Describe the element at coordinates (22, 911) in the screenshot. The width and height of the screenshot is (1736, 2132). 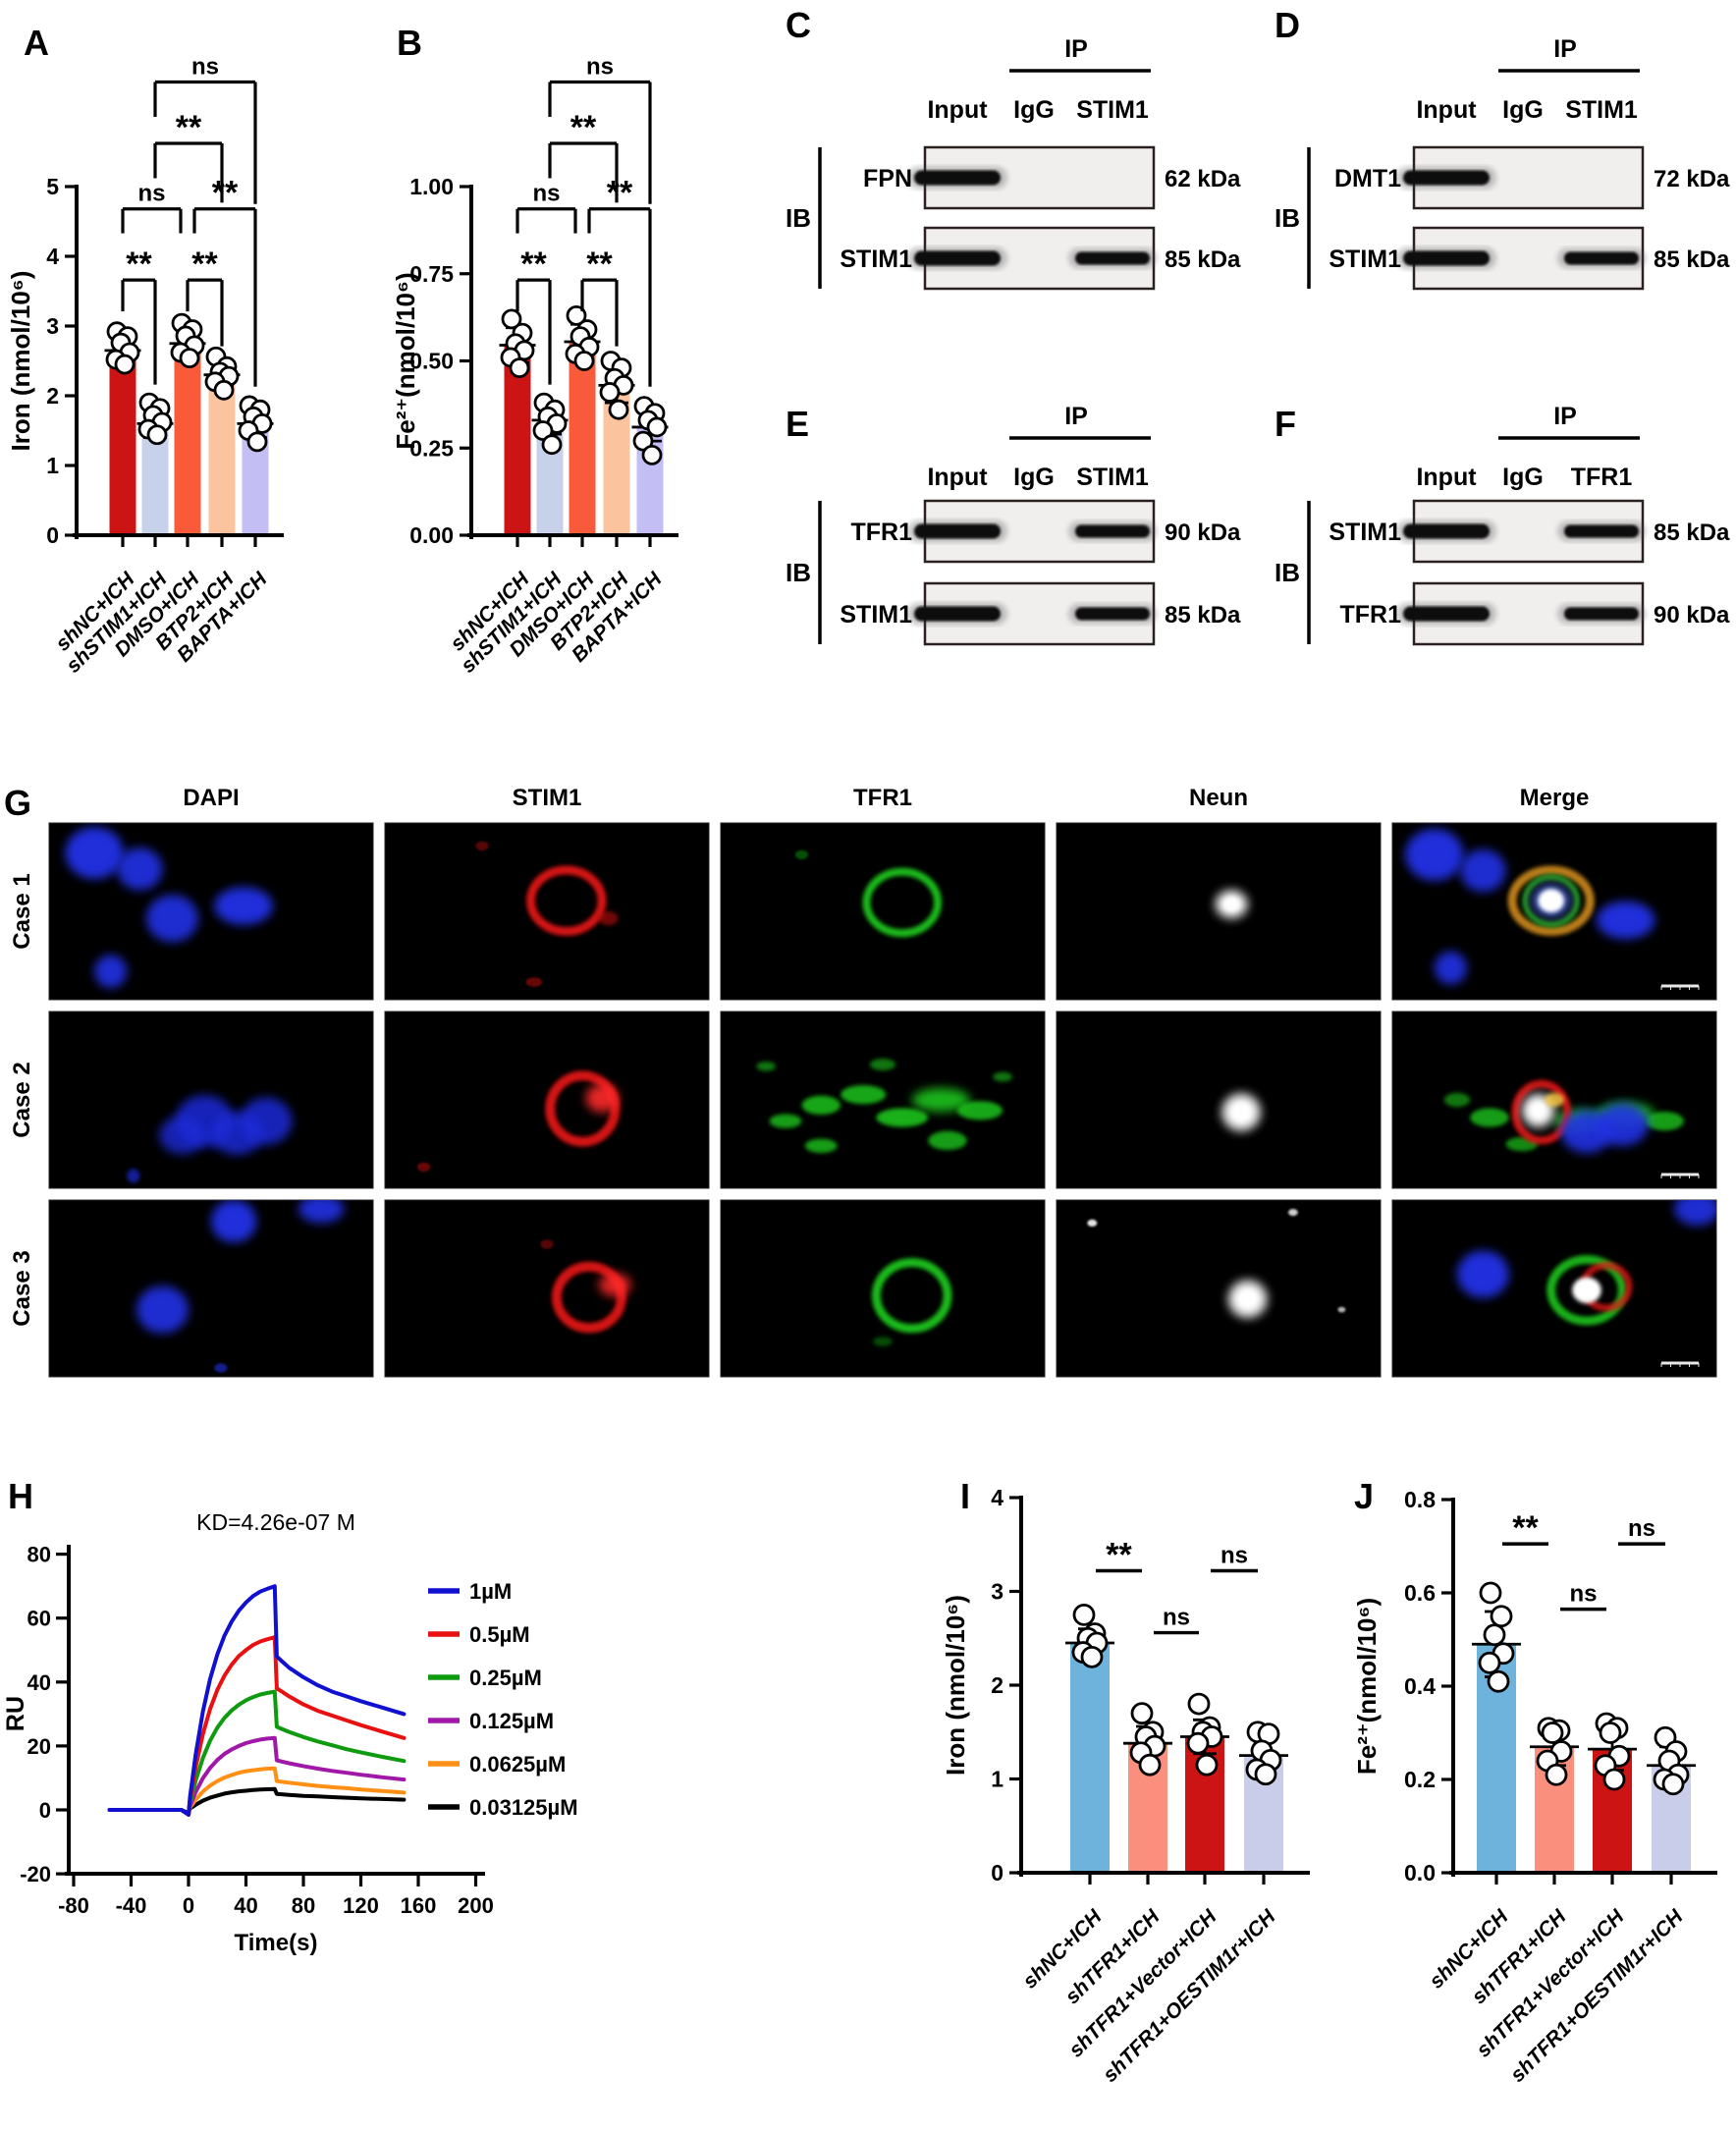
I see `row-label: Case 1` at that location.